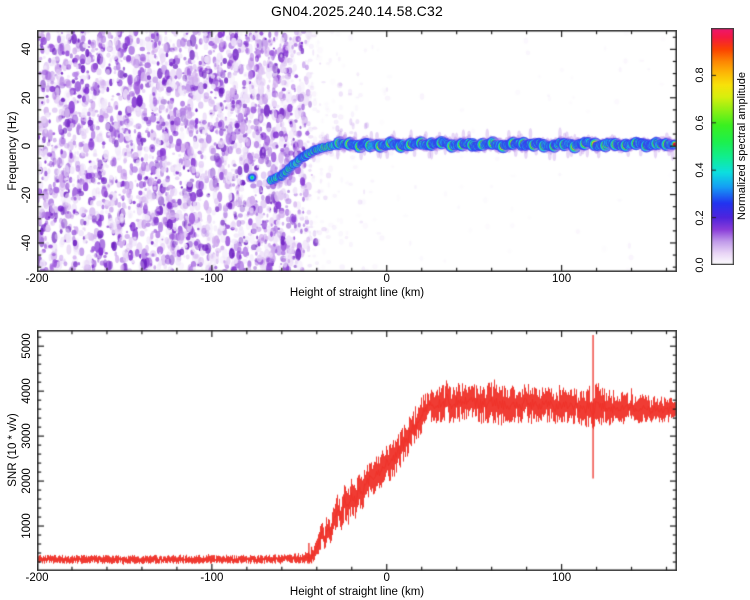  What do you see at coordinates (700, 170) in the screenshot?
I see `colorbar-tick-label: 0.4` at bounding box center [700, 170].